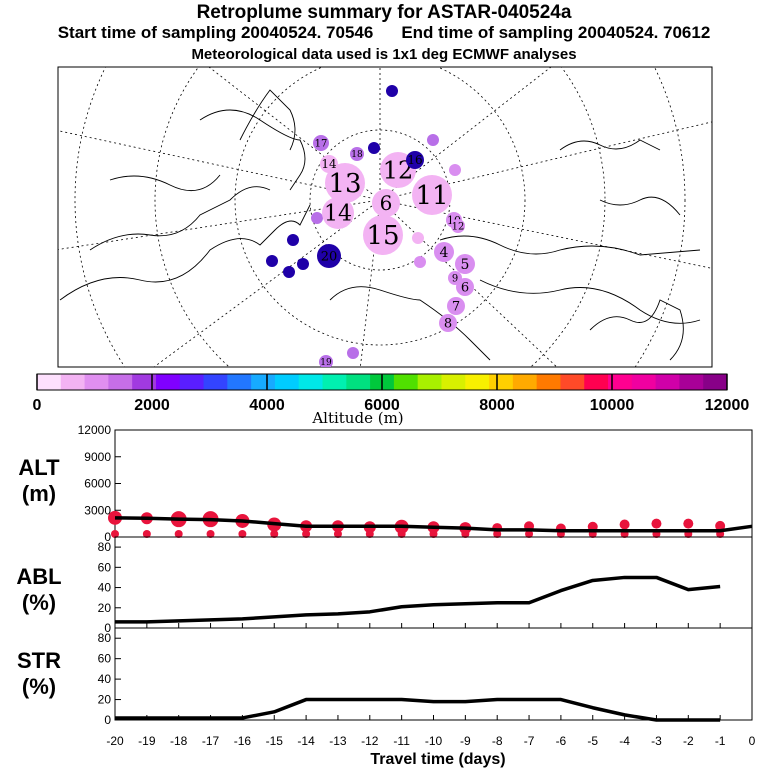  Describe the element at coordinates (39, 686) in the screenshot. I see `str-unit: (%)` at that location.